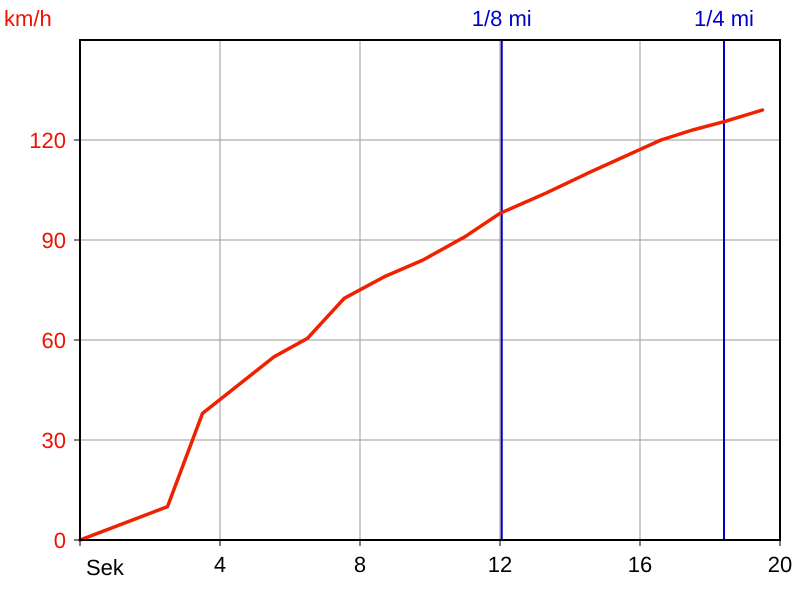 Image resolution: width=800 pixels, height=600 pixels. I want to click on x-tick-label: 20, so click(780, 564).